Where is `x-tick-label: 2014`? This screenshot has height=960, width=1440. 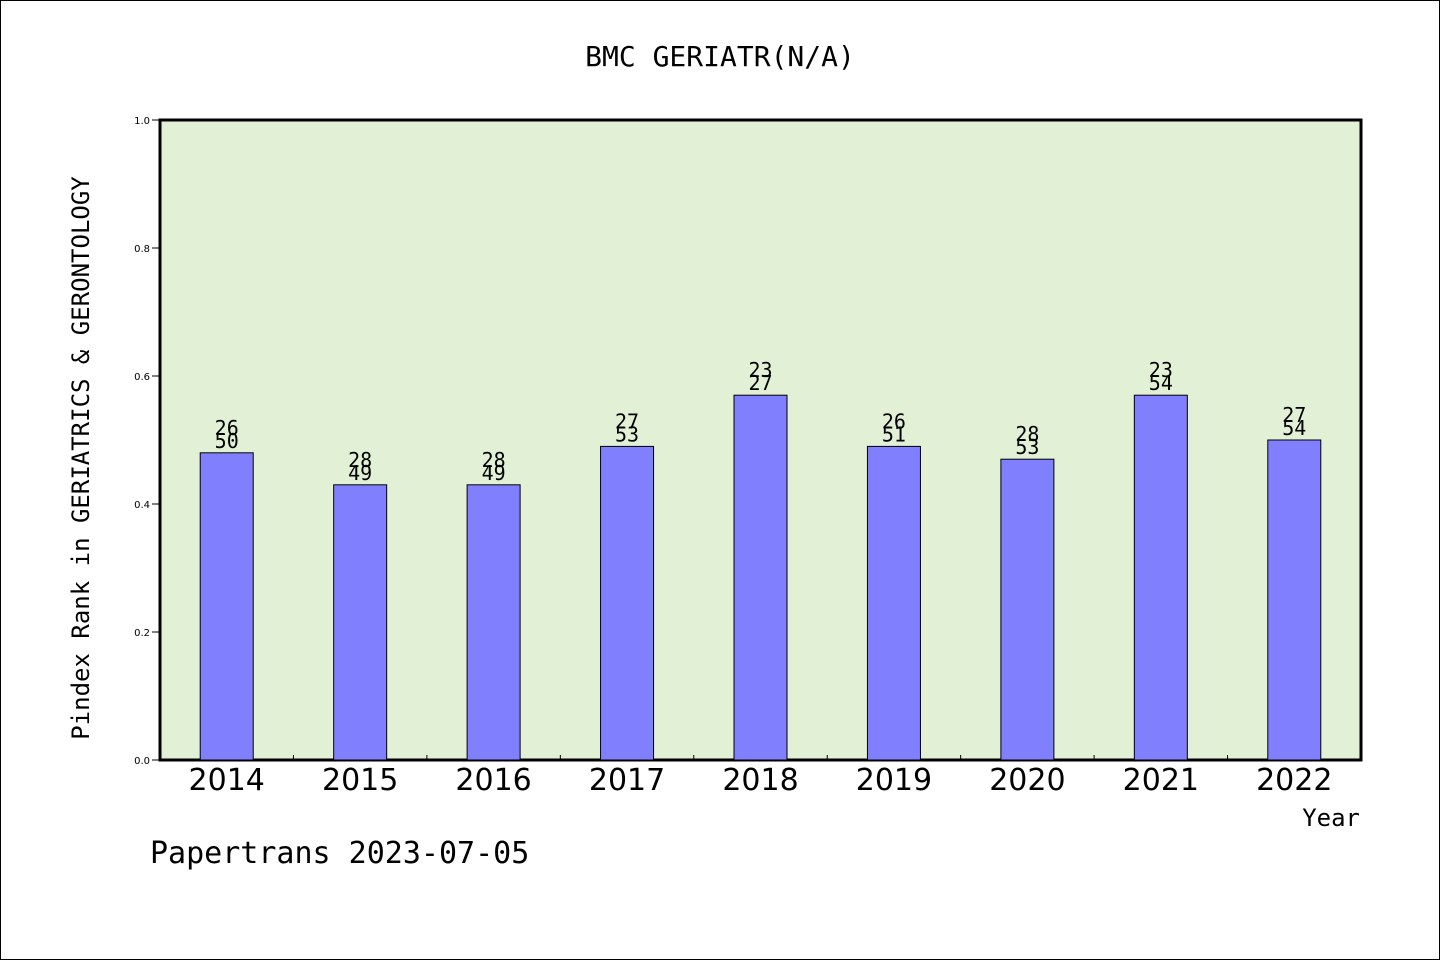
x-tick-label: 2014 is located at coordinates (227, 780).